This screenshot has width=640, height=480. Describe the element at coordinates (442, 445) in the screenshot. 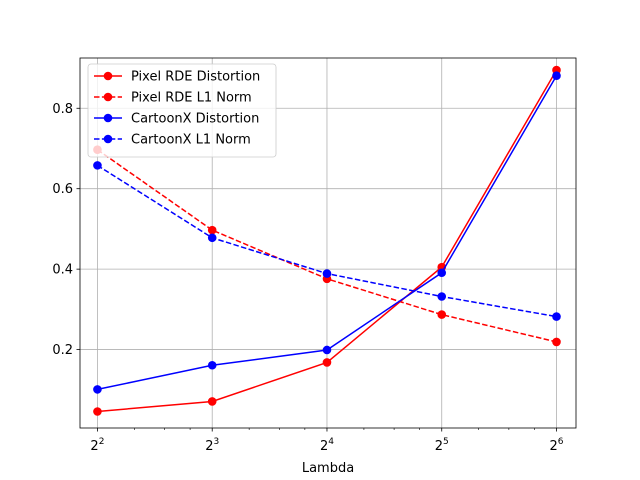

I see `x-tick-label: 25` at that location.